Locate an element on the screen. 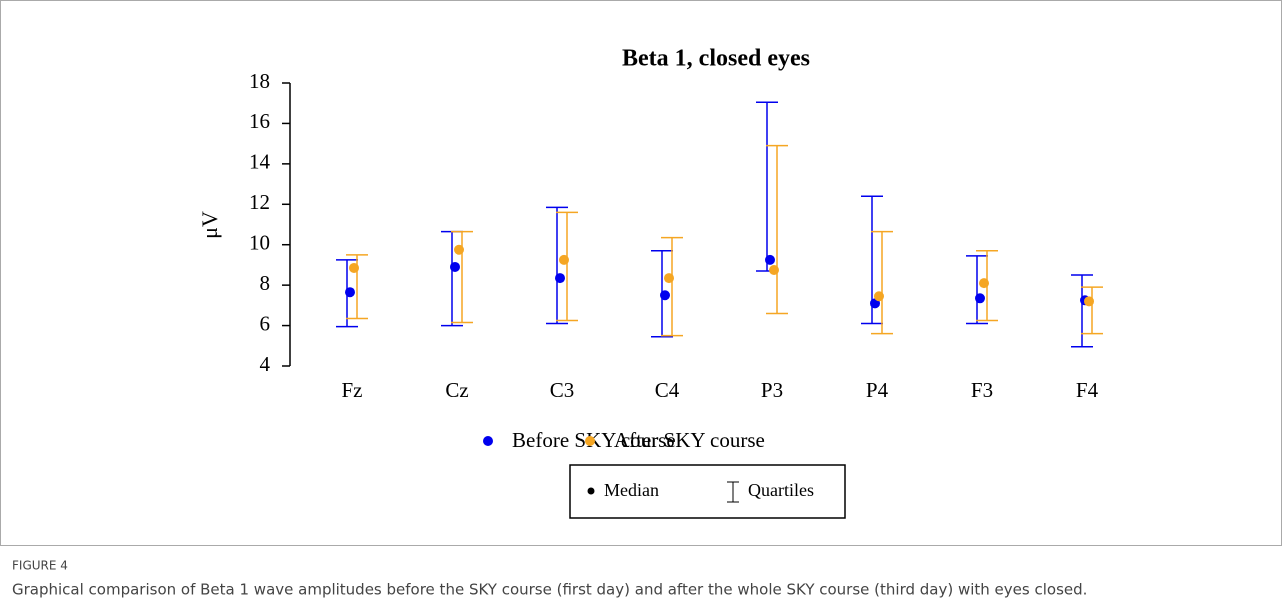 The width and height of the screenshot is (1282, 610). key-quartiles-icon is located at coordinates (733, 492).